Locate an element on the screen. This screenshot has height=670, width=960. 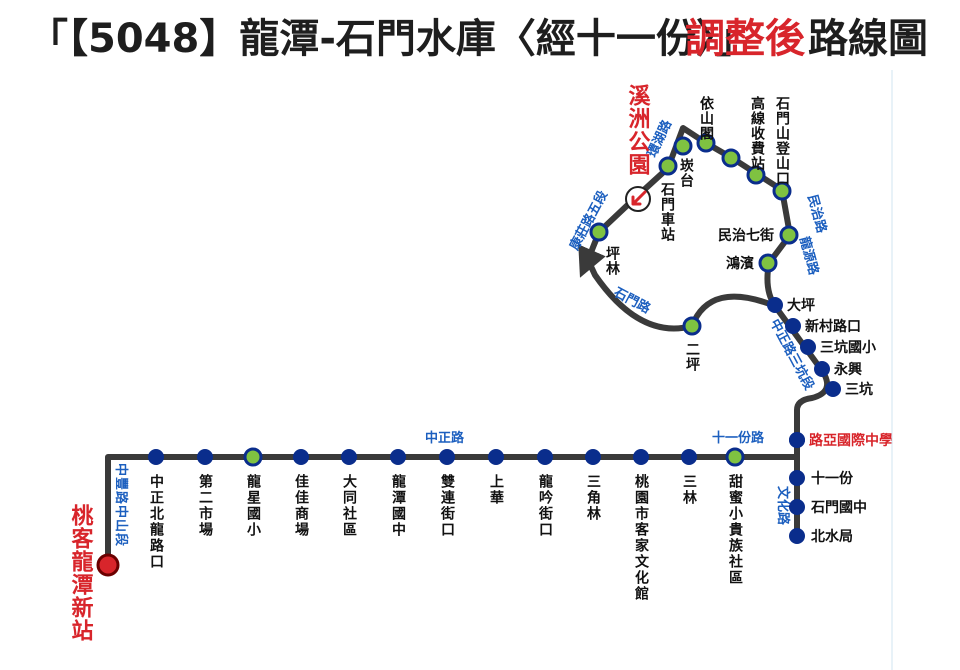
stop-label: 龍吟街口 is located at coordinates (545, 505).